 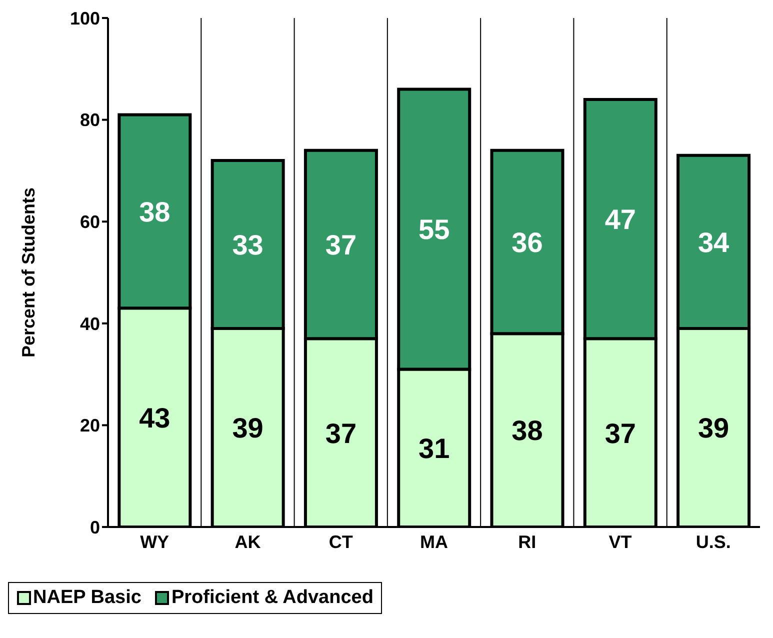 What do you see at coordinates (90, 120) in the screenshot?
I see `y-tick-label: 80` at bounding box center [90, 120].